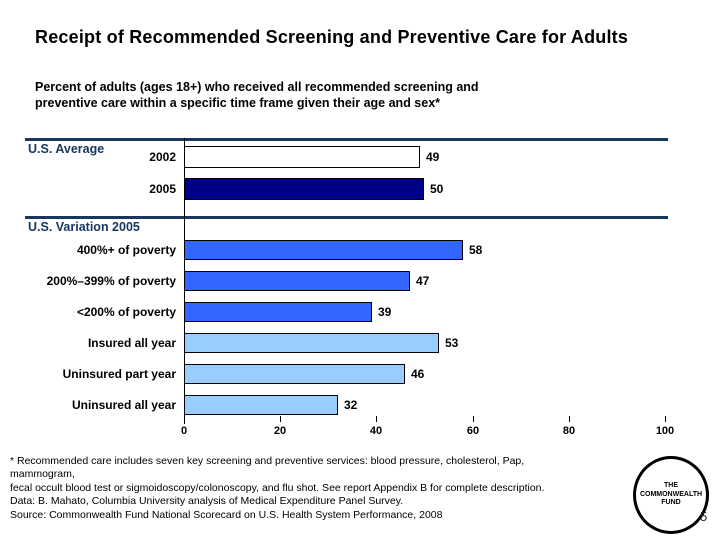 This screenshot has height=540, width=720. I want to click on logo-text-line: COMMONWEALTH, so click(671, 494).